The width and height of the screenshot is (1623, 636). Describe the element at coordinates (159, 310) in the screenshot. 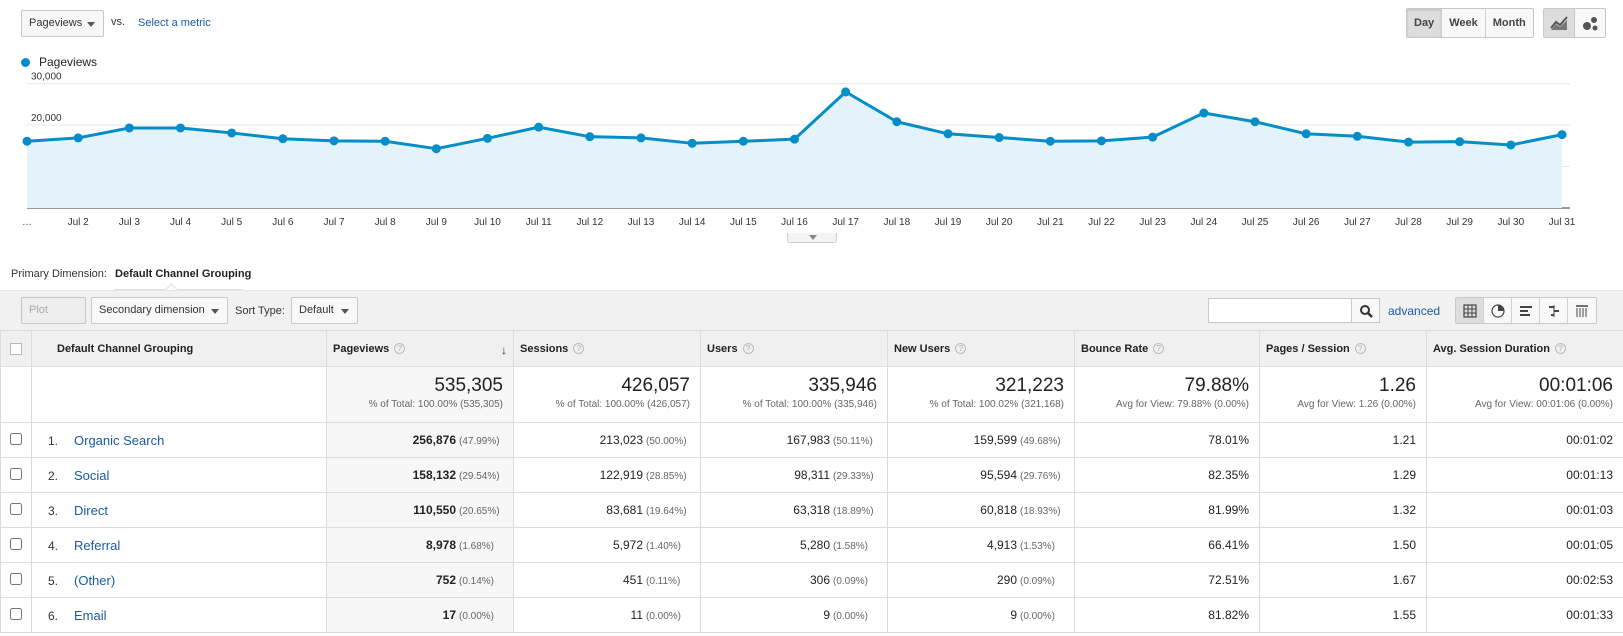

I see `secondary-dimension-select: Secondary dimension` at that location.